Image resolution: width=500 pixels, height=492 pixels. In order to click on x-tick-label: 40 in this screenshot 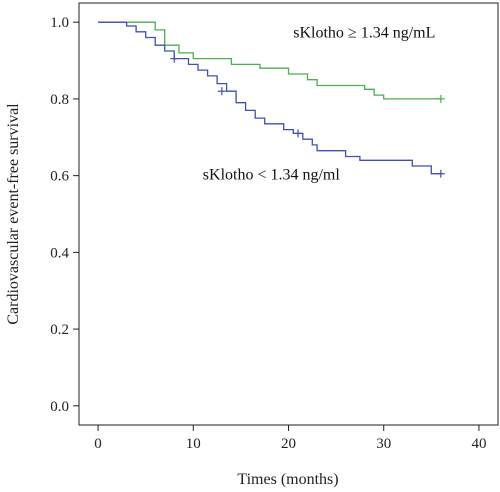, I will do `click(478, 444)`.